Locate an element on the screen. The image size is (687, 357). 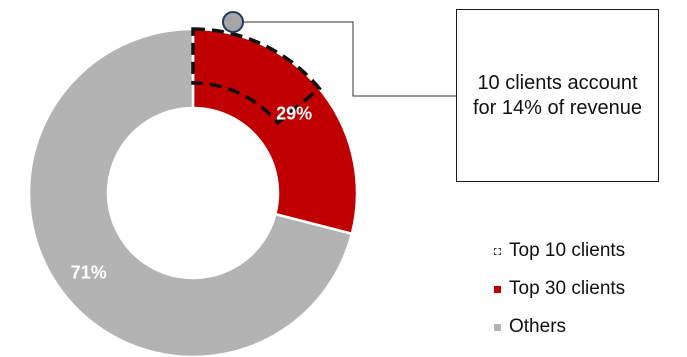
legend: Top 10 clients Top 30 clients Others is located at coordinates (559, 289).